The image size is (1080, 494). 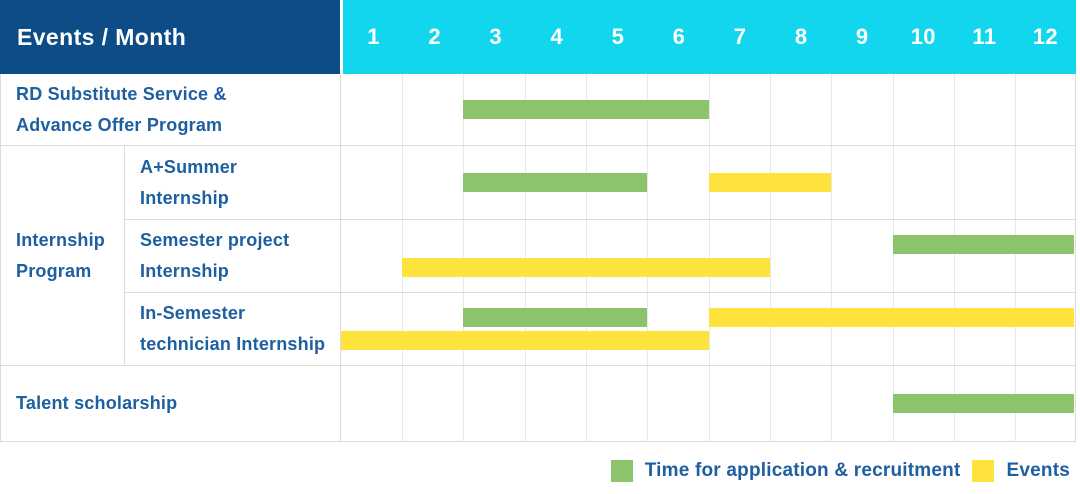 What do you see at coordinates (1038, 470) in the screenshot?
I see `legend-label-events: Events` at bounding box center [1038, 470].